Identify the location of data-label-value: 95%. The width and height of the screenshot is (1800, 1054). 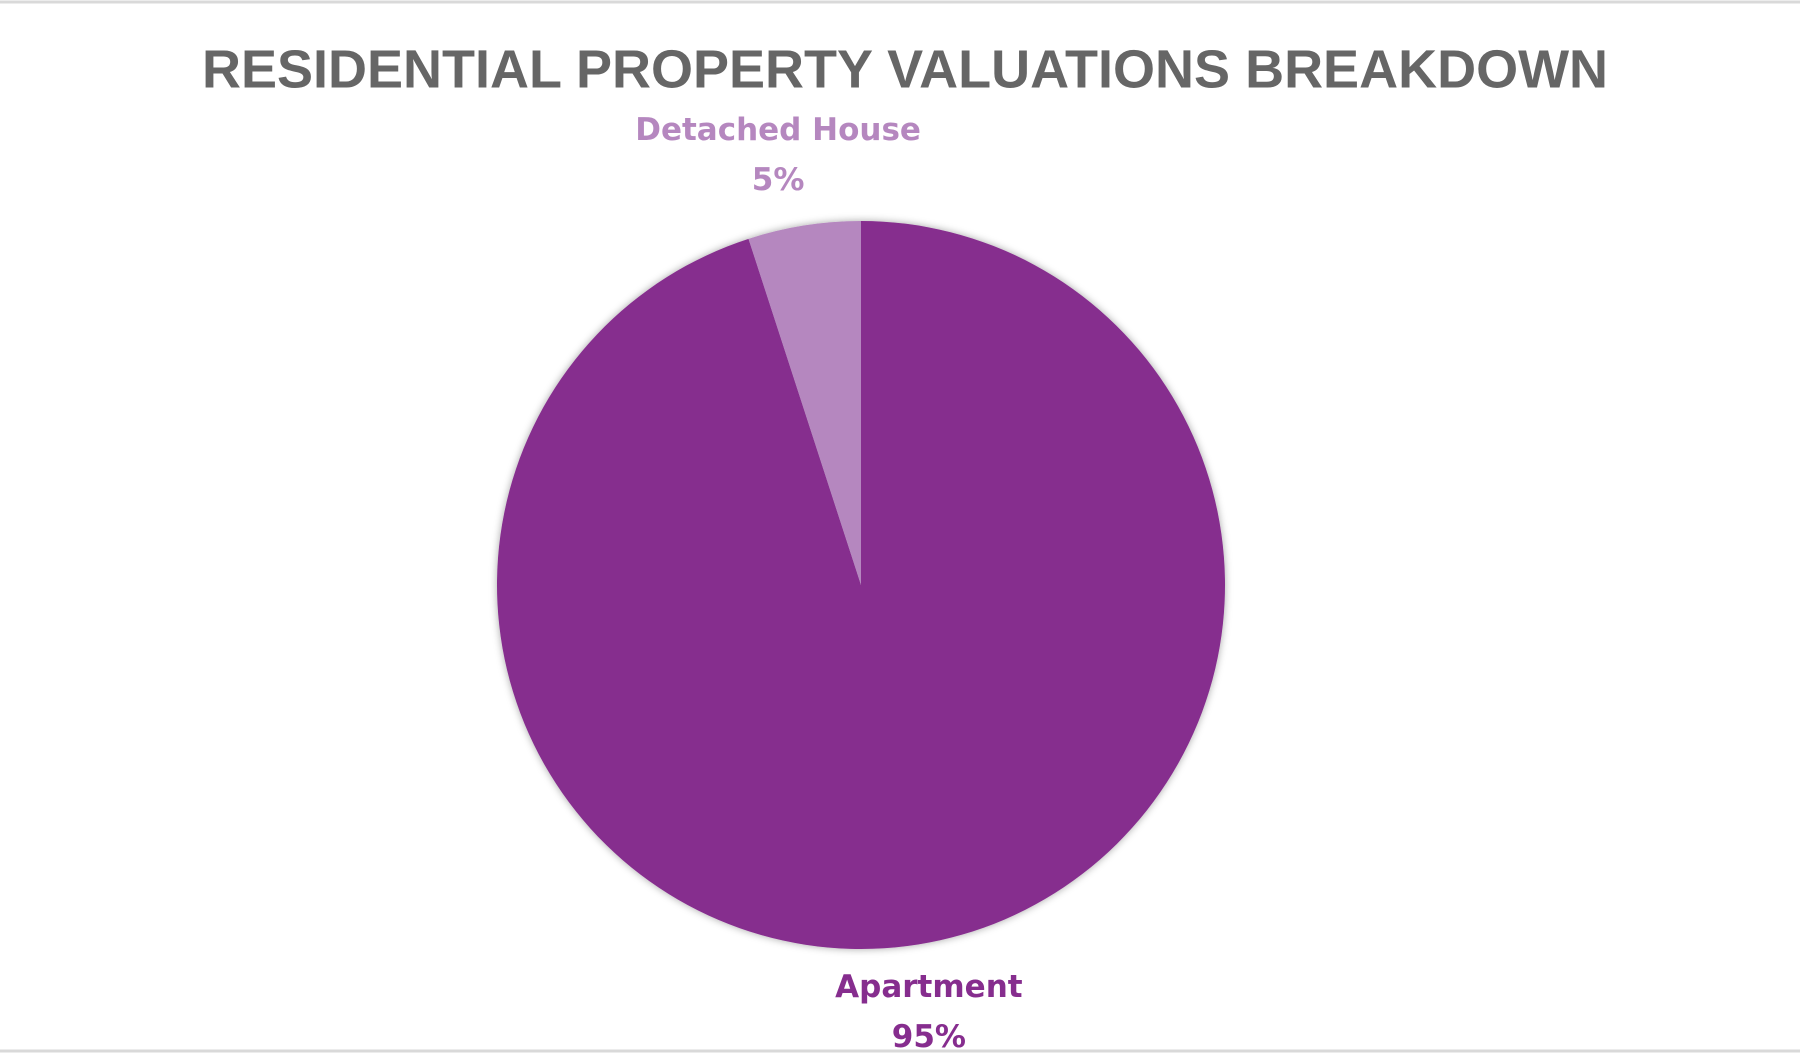
(929, 1036).